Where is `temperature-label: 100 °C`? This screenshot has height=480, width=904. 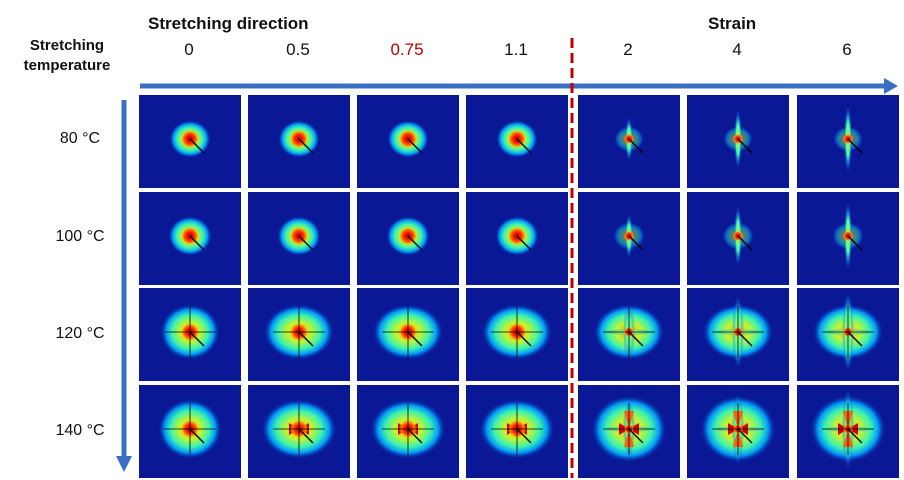 temperature-label: 100 °C is located at coordinates (80, 236).